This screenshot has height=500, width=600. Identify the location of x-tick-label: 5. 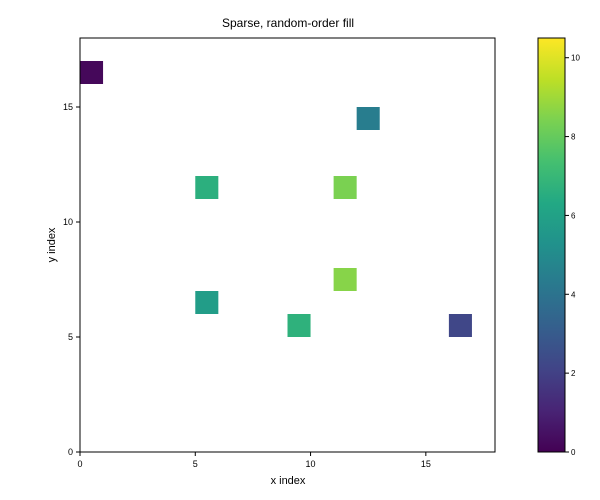
(195, 464).